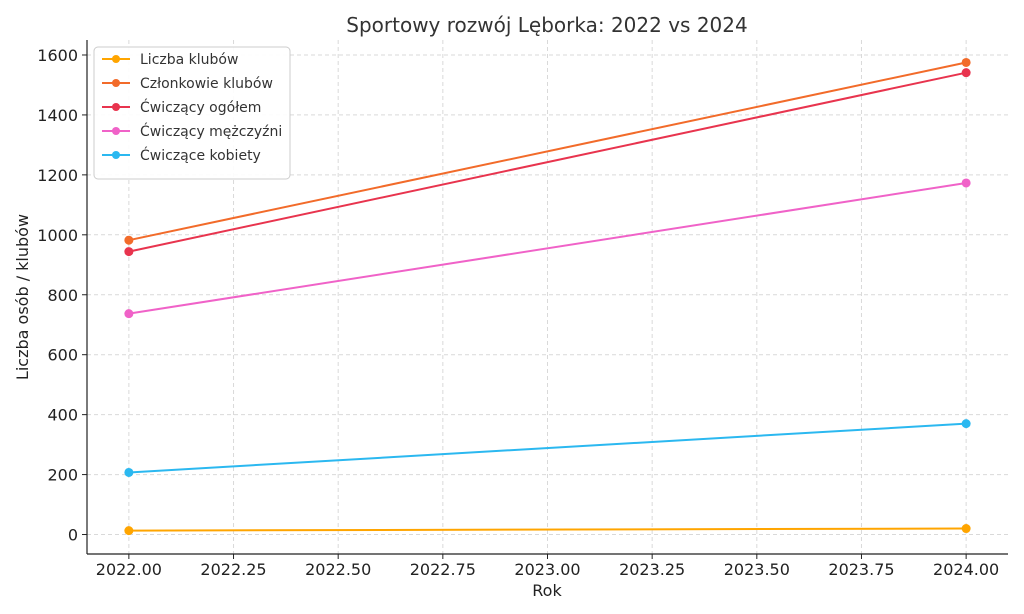 This screenshot has width=1024, height=614. Describe the element at coordinates (547, 590) in the screenshot. I see `x-axis-label: Rok` at that location.